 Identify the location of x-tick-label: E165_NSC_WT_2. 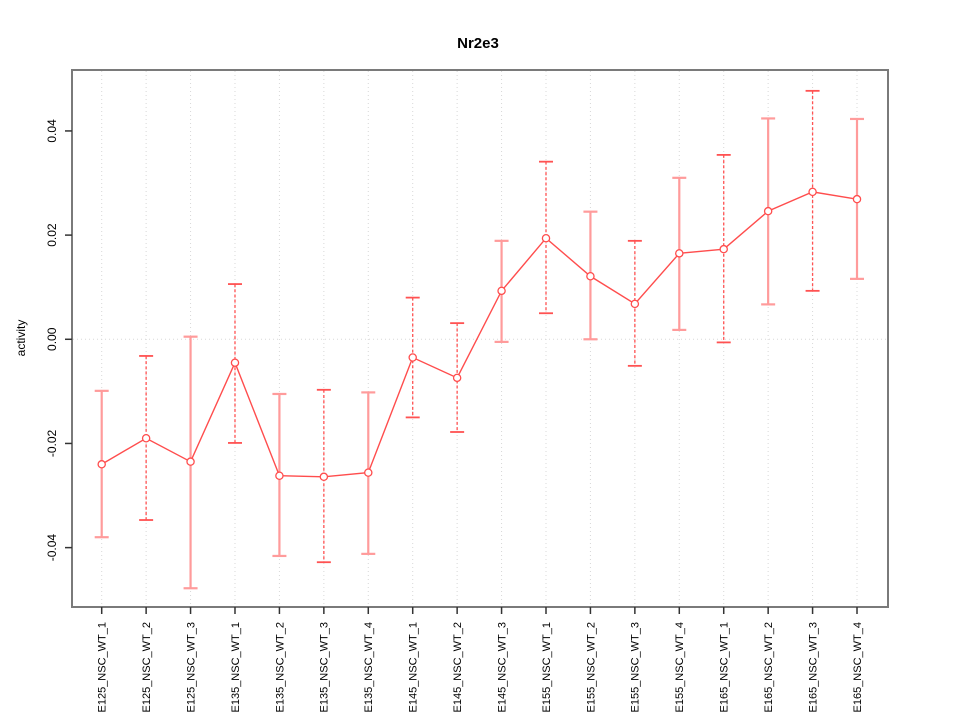
(769, 667).